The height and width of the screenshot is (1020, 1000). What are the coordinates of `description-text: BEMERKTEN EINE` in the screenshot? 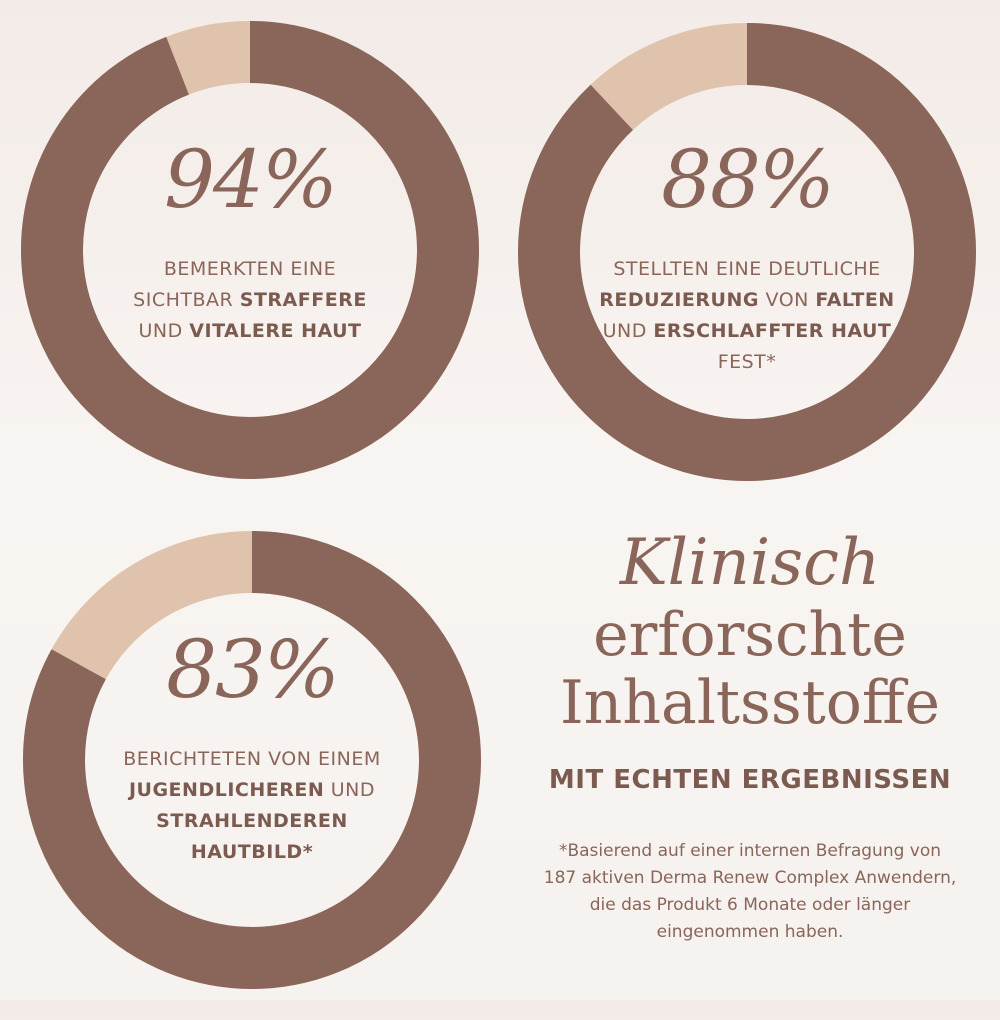 It's located at (250, 269).